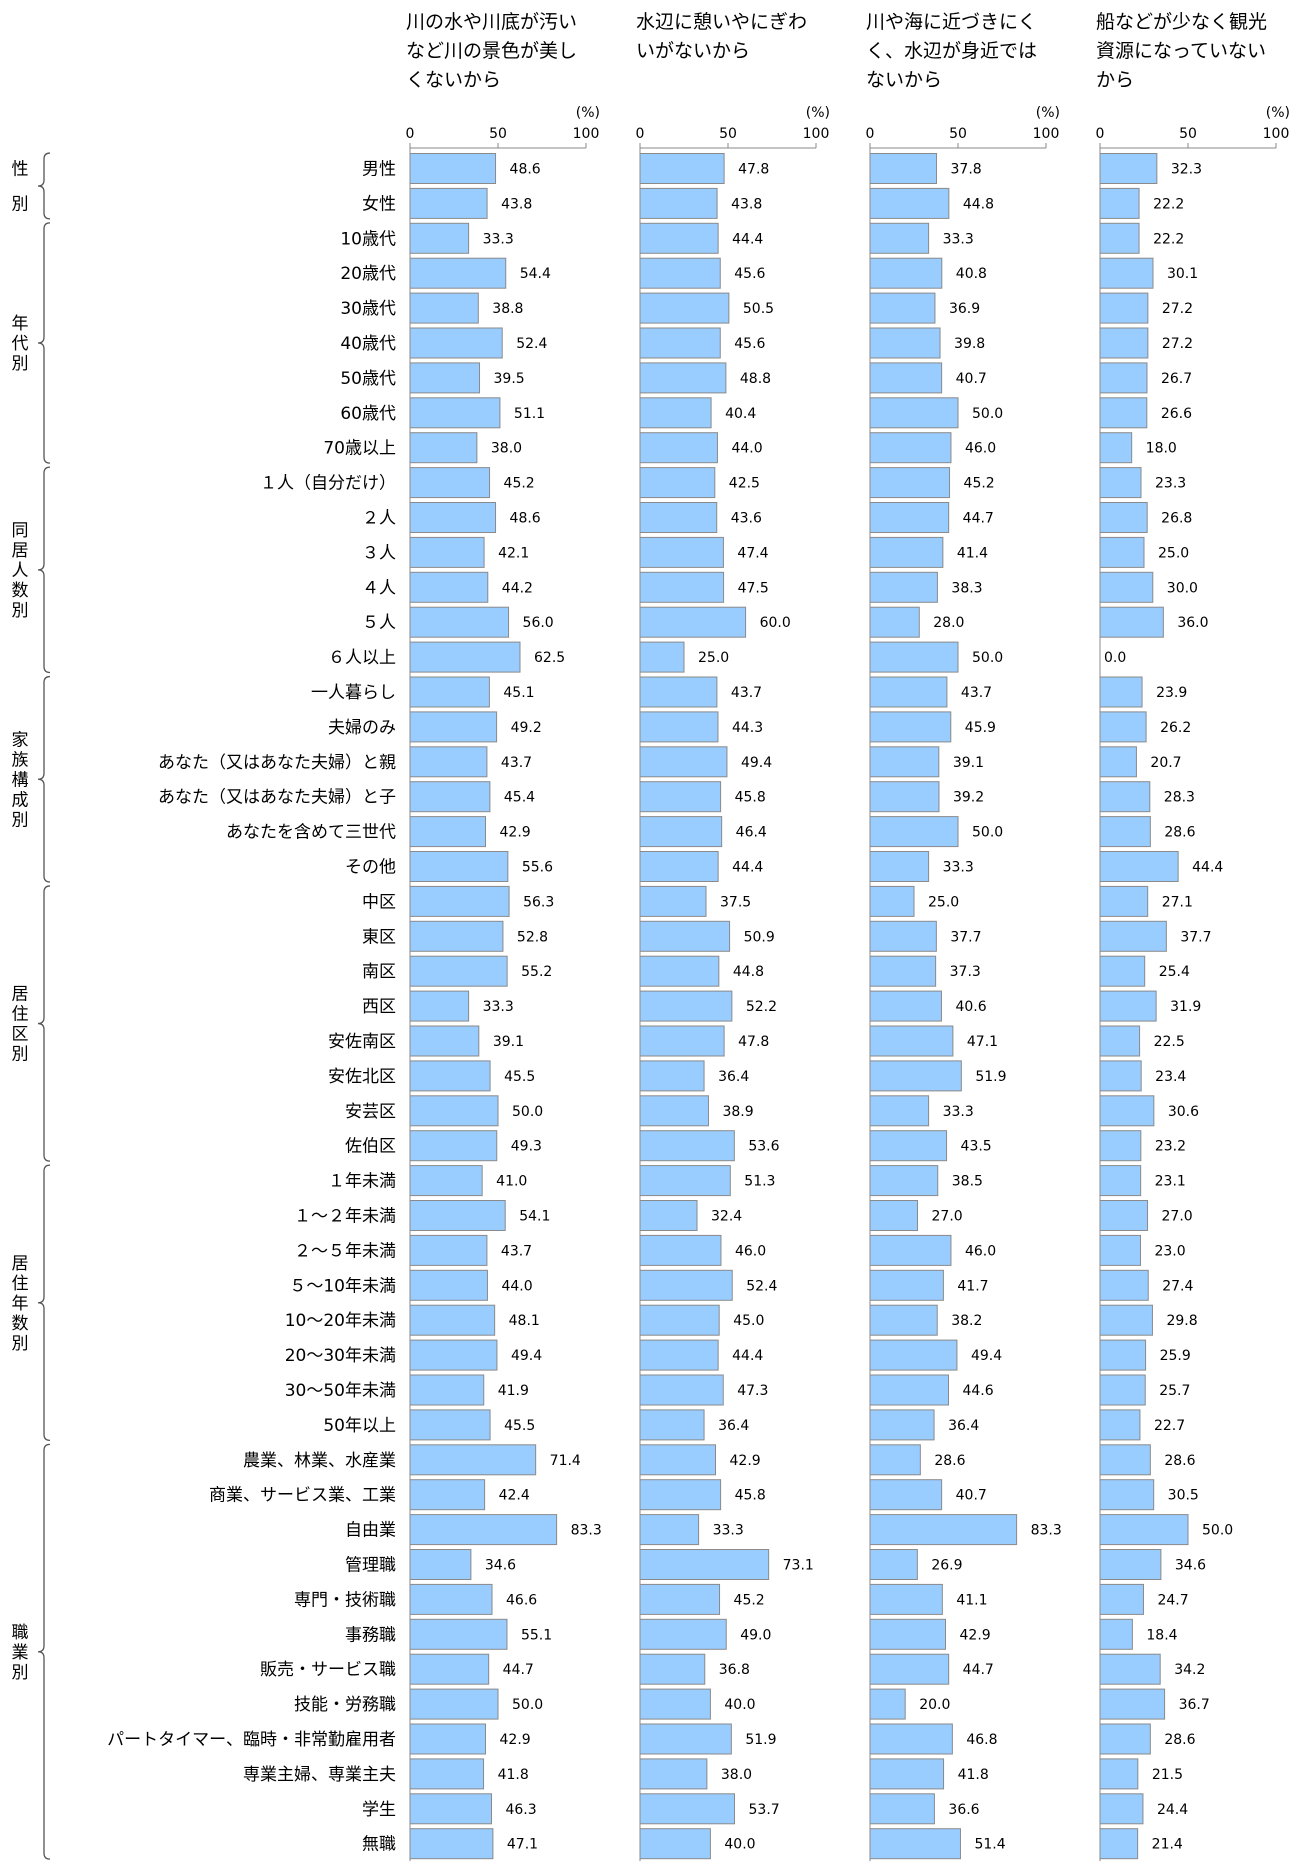 This screenshot has height=1865, width=1311. Describe the element at coordinates (739, 1845) in the screenshot. I see `data-label: 40.0` at that location.